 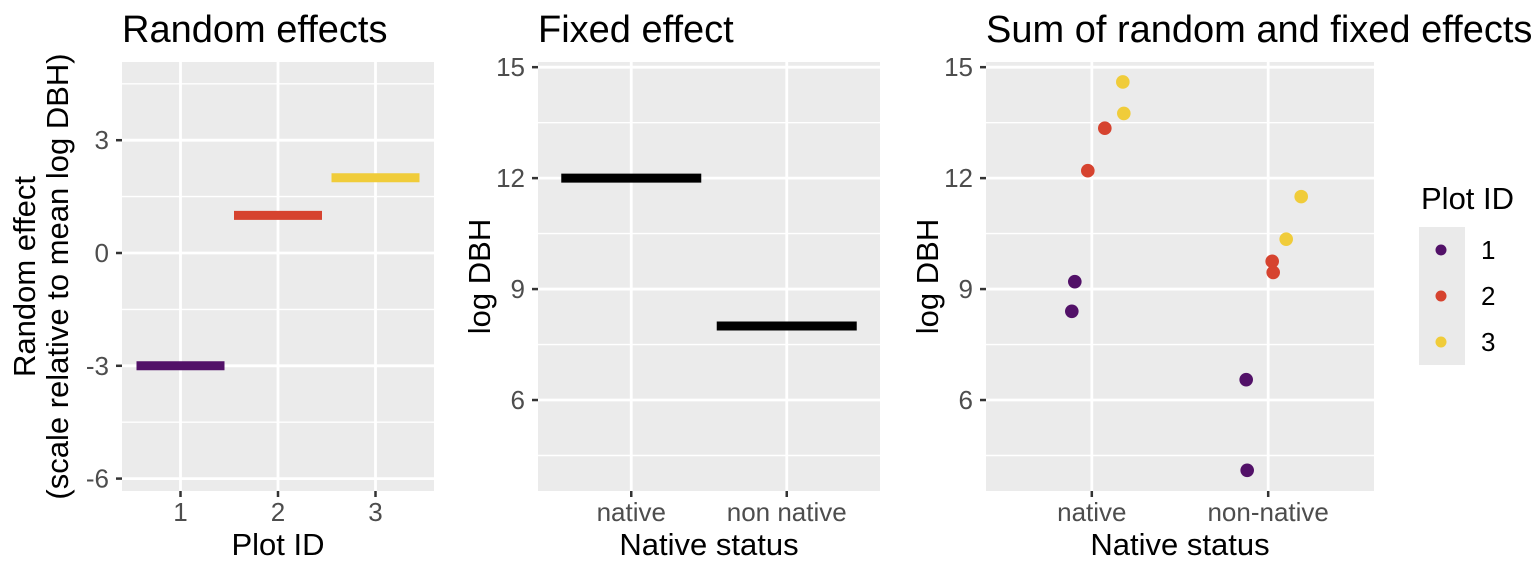 I want to click on x-tick-label: non native, so click(x=787, y=512).